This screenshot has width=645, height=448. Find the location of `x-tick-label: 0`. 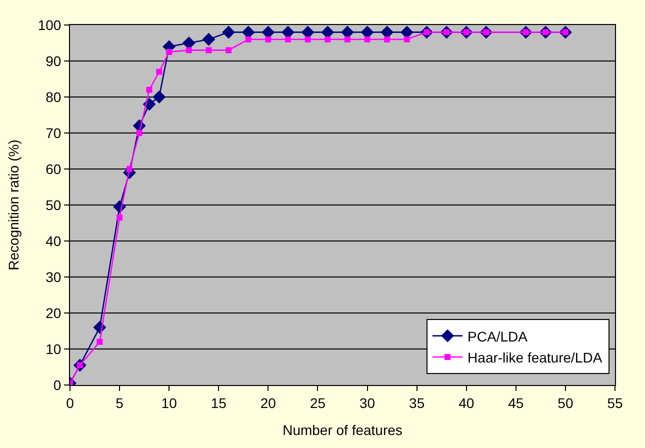

x-tick-label: 0 is located at coordinates (70, 402).